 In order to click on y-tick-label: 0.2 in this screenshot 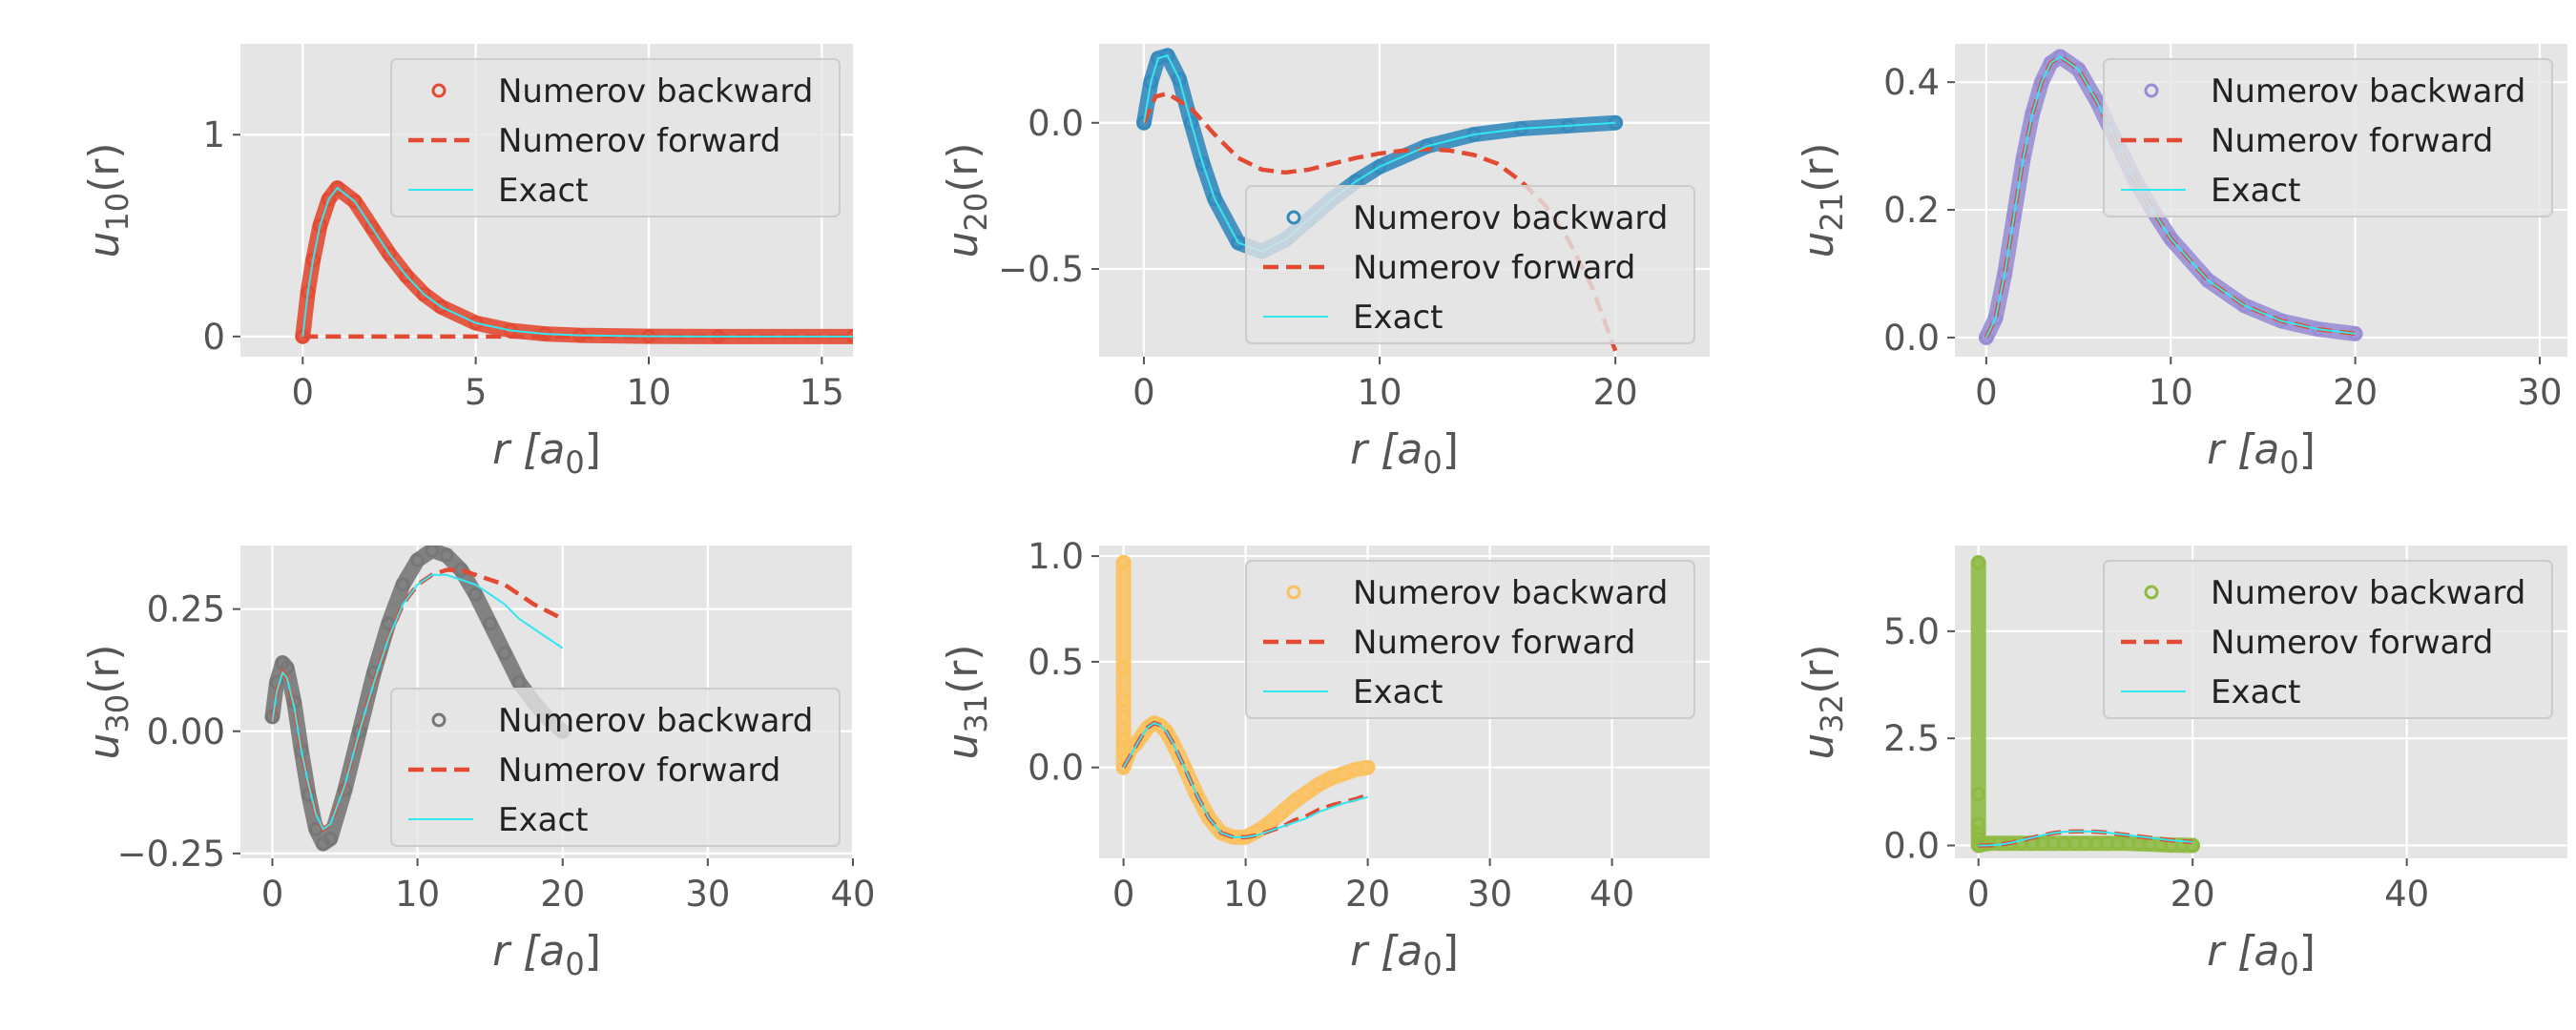, I will do `click(1911, 210)`.